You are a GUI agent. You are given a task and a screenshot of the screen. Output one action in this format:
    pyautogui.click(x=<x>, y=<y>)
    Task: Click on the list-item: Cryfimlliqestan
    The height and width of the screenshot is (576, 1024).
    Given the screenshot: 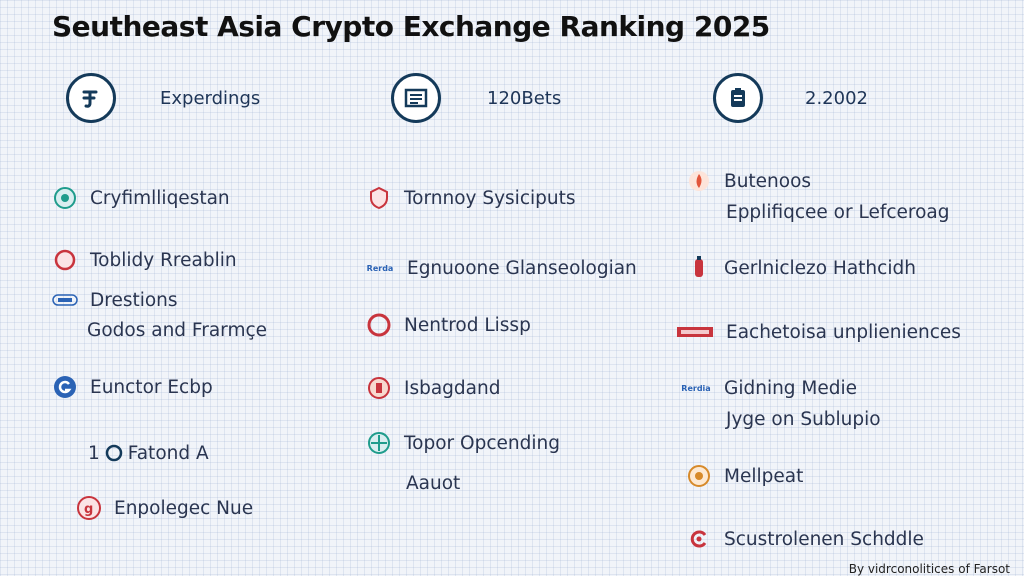 What is the action you would take?
    pyautogui.click(x=141, y=198)
    